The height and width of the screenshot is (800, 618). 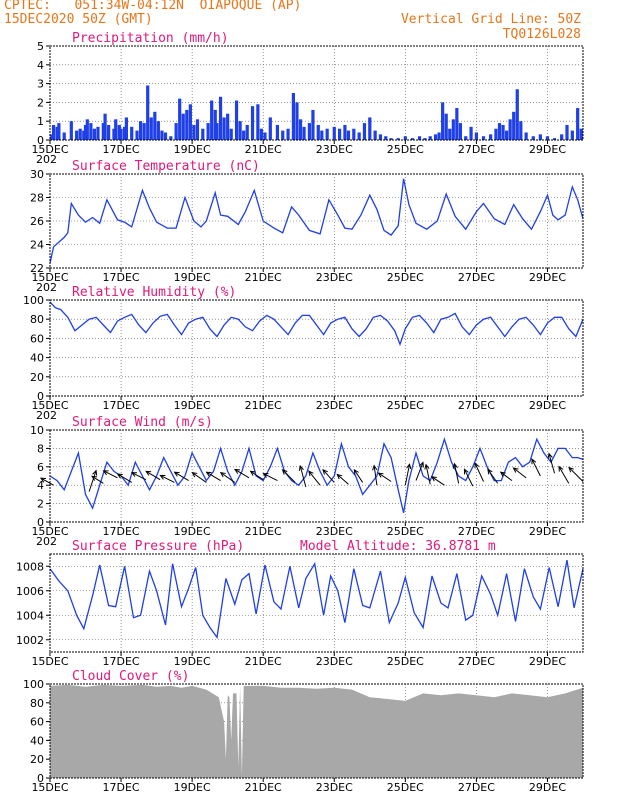 What do you see at coordinates (541, 34) in the screenshot?
I see `header-model-code: TQ0126L028` at bounding box center [541, 34].